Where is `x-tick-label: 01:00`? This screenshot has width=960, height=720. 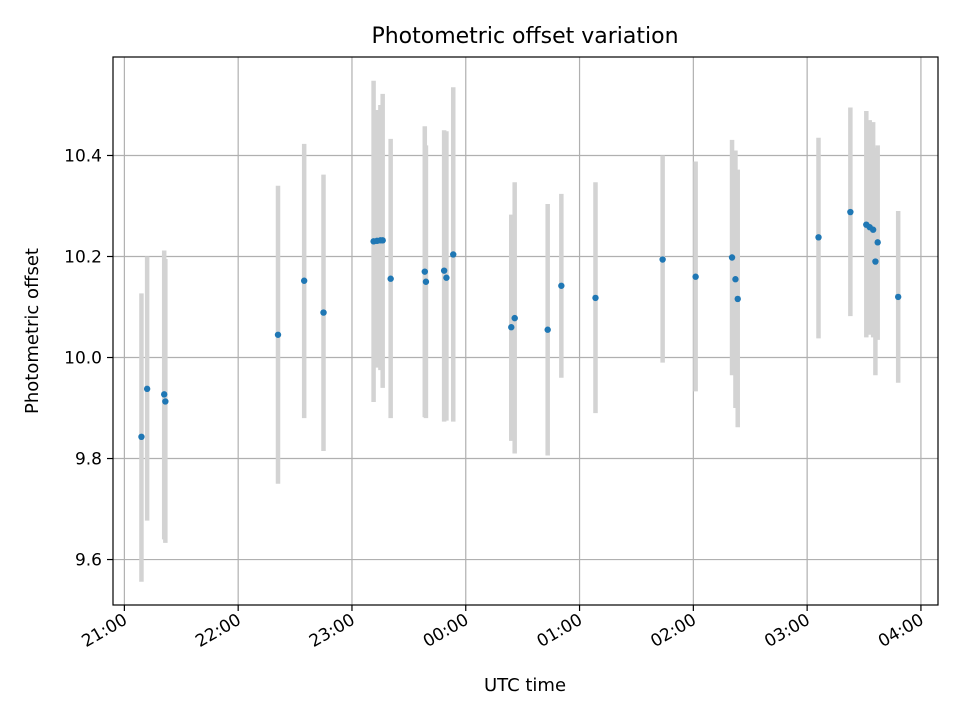 x-tick-label: 01:00 is located at coordinates (560, 631).